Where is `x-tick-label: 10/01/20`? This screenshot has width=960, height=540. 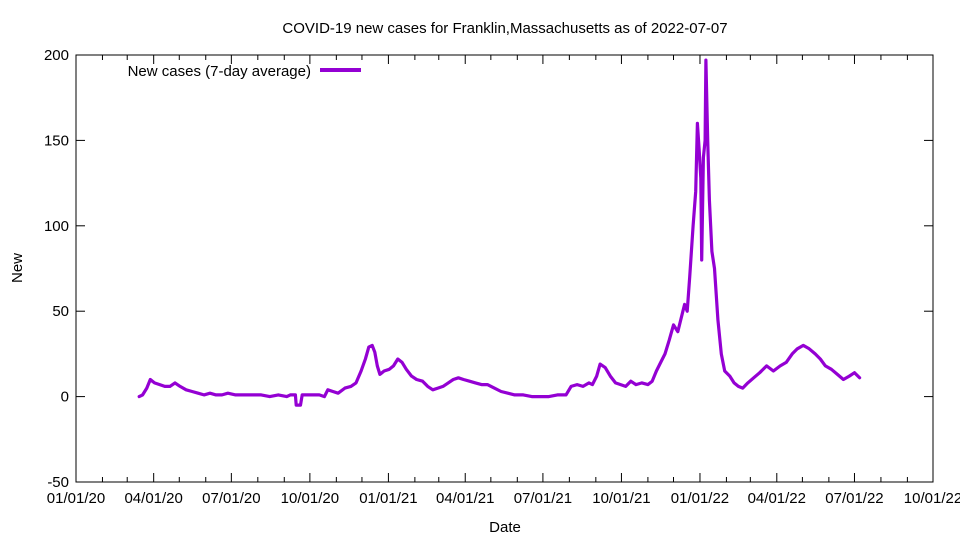 x-tick-label: 10/01/20 is located at coordinates (310, 498).